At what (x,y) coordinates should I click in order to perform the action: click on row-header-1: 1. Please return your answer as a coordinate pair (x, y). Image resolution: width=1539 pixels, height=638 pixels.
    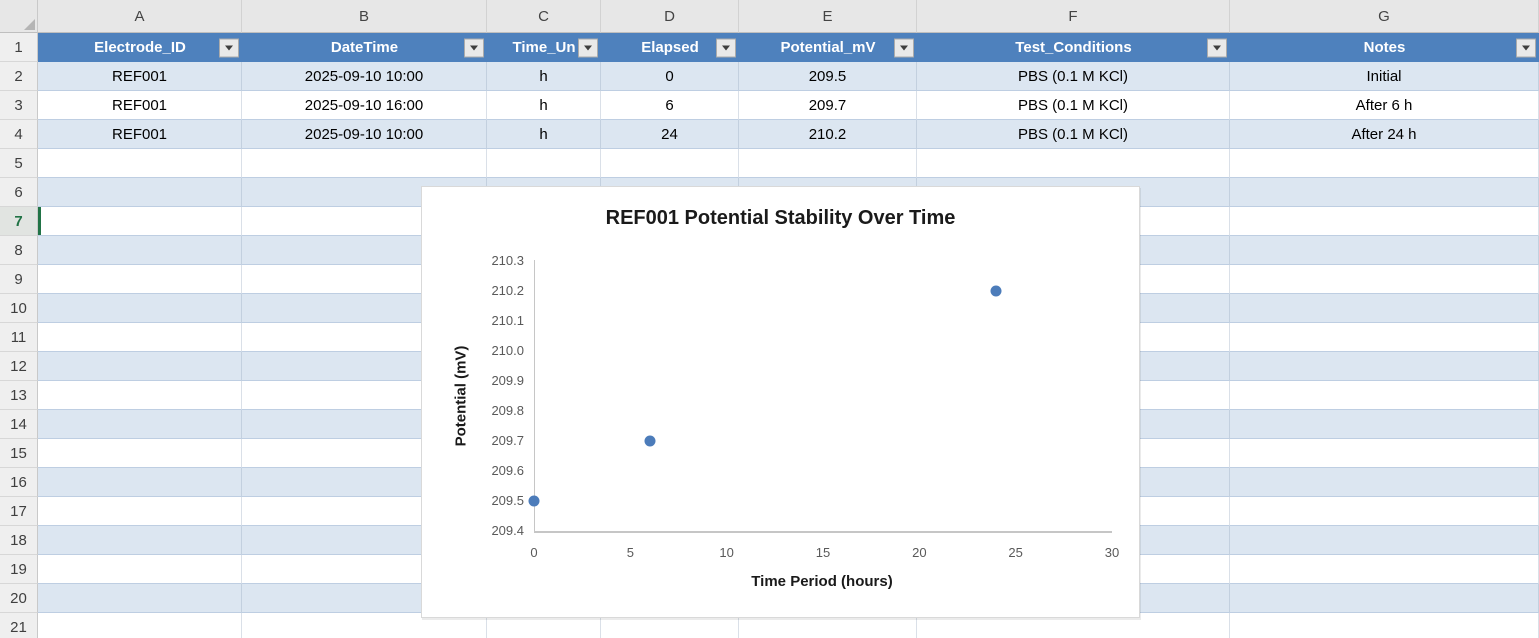
    Looking at the image, I should click on (19, 47).